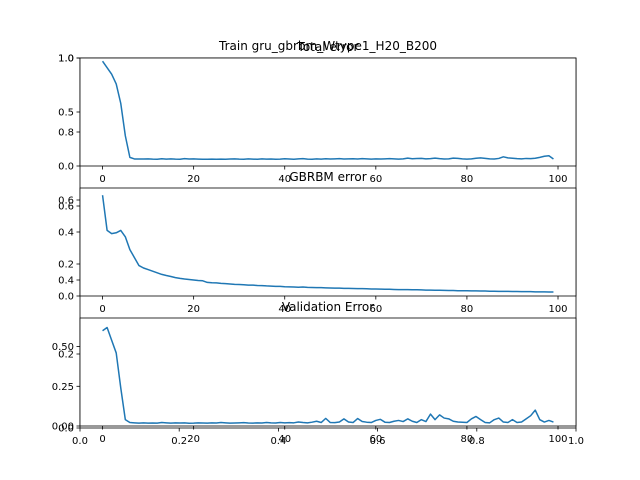 The height and width of the screenshot is (480, 640). Describe the element at coordinates (80, 441) in the screenshot. I see `outer-x-tick-label: 0.0` at that location.